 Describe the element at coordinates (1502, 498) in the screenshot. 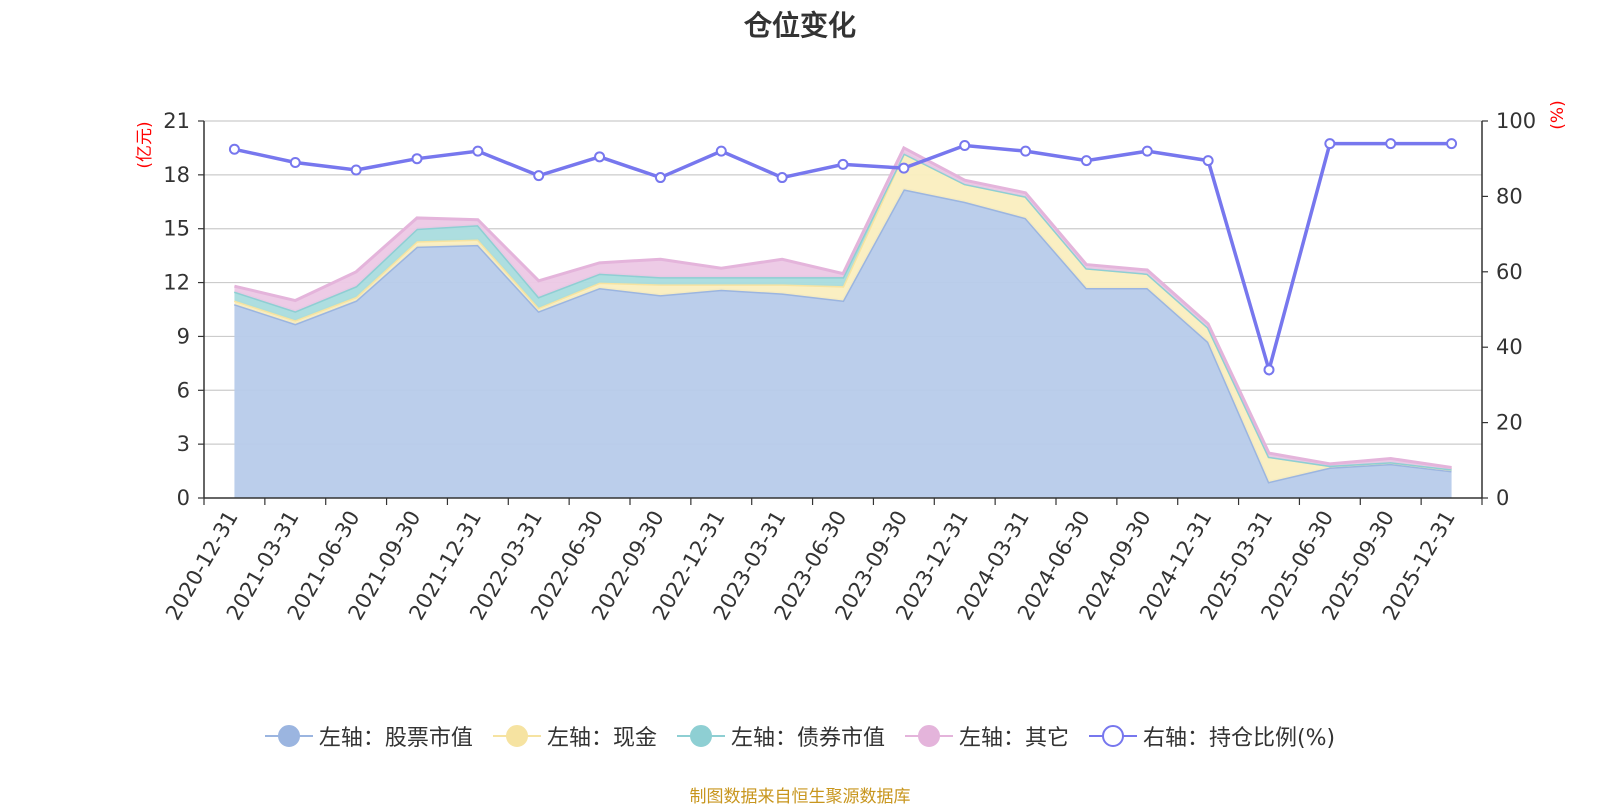

I see `right-tick-label: 0` at that location.